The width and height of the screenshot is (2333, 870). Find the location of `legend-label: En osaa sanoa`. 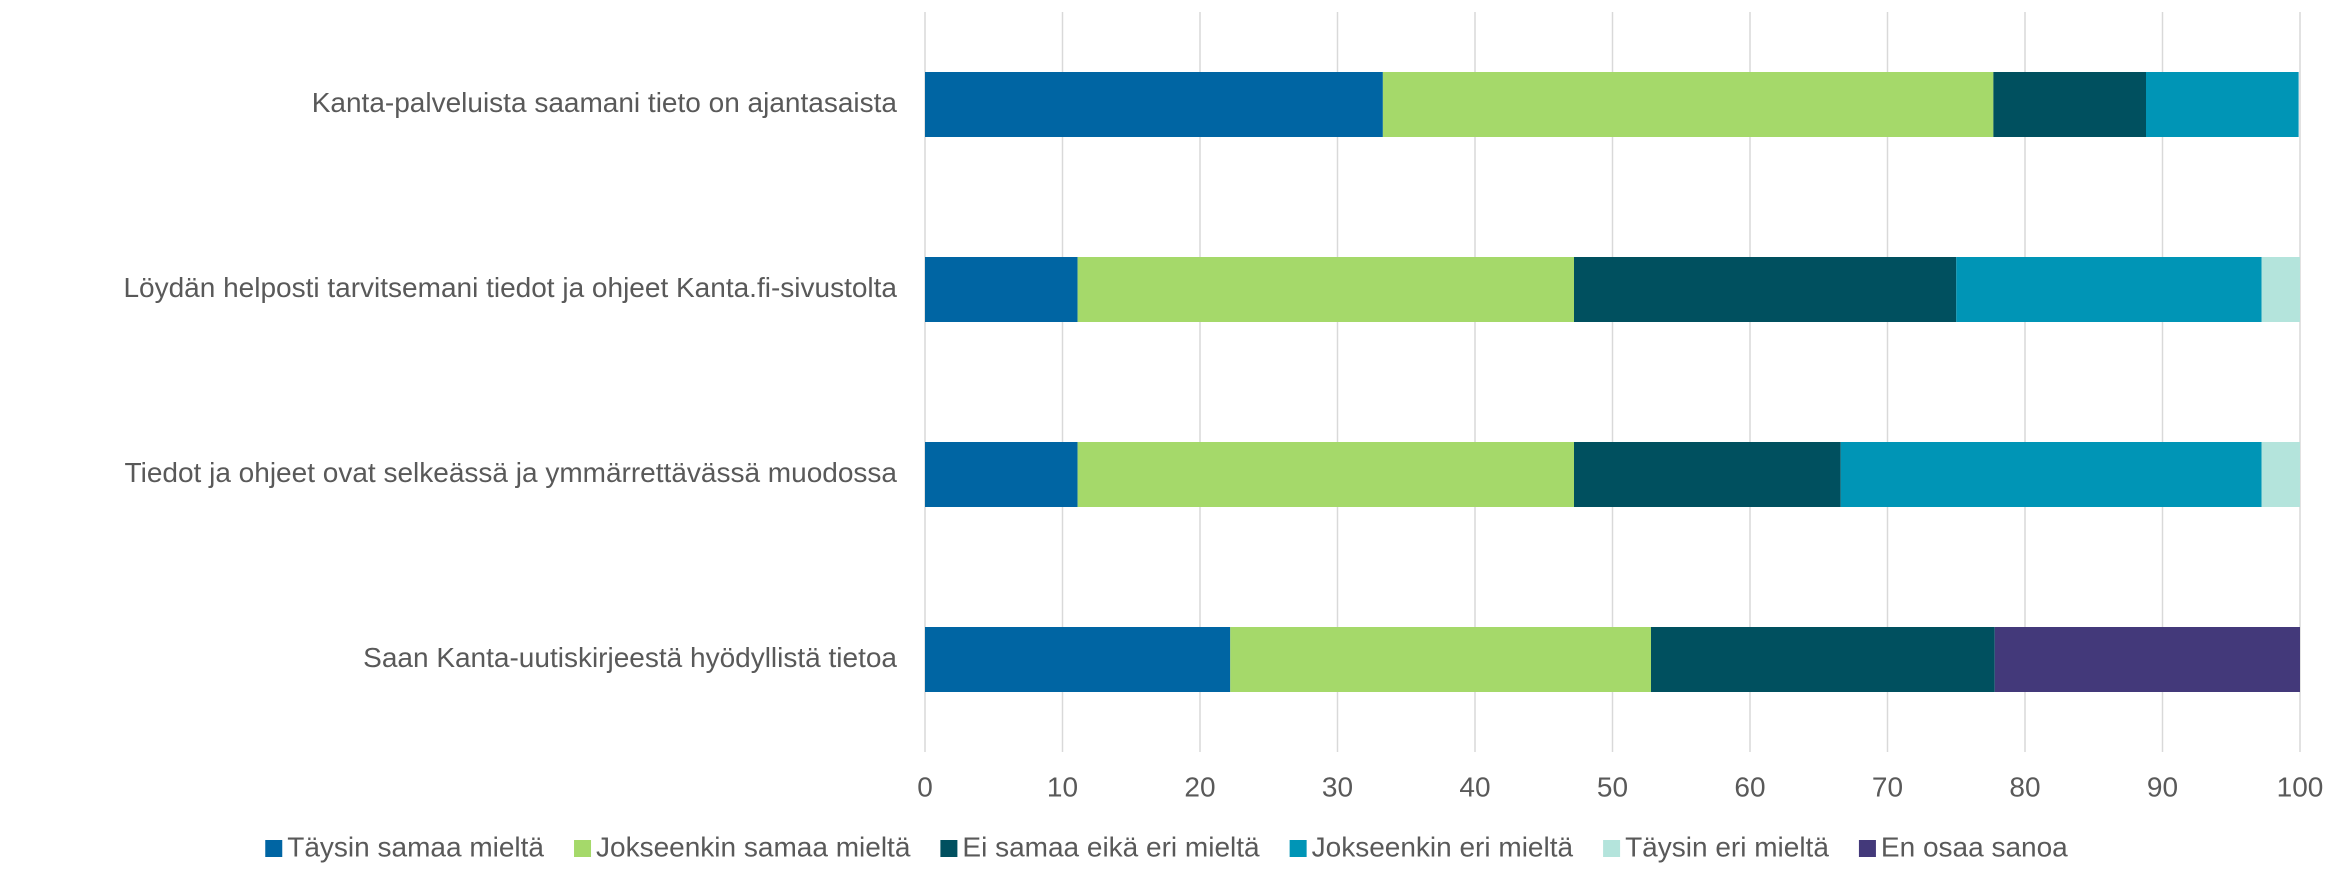

legend-label: En osaa sanoa is located at coordinates (1974, 846).